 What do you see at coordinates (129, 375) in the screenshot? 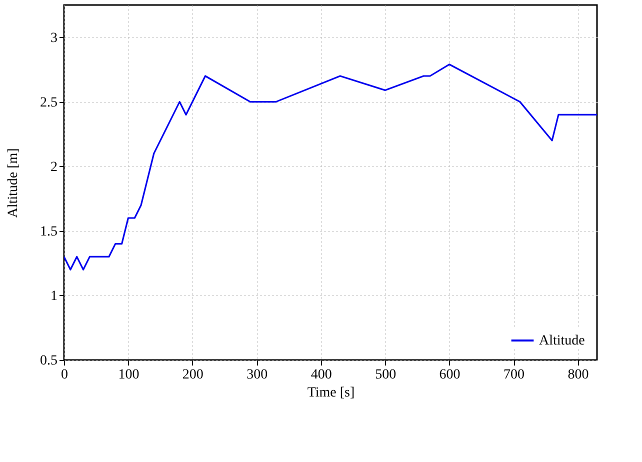
I see `x-tick-label: 100` at bounding box center [129, 375].